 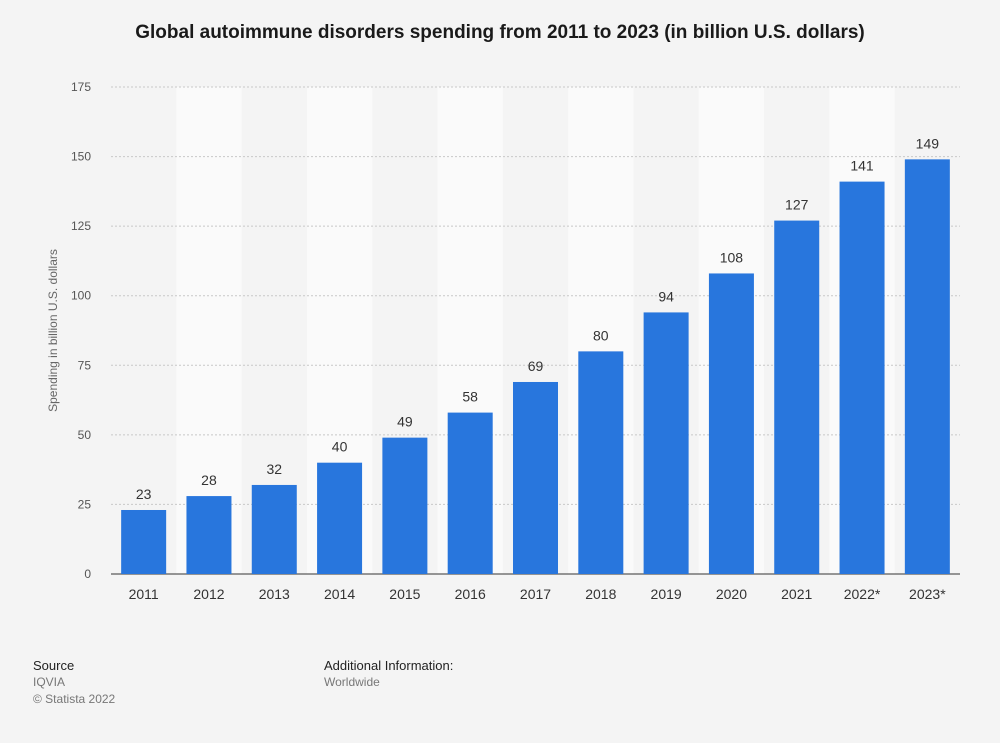 I want to click on column-band, so click(x=209, y=330).